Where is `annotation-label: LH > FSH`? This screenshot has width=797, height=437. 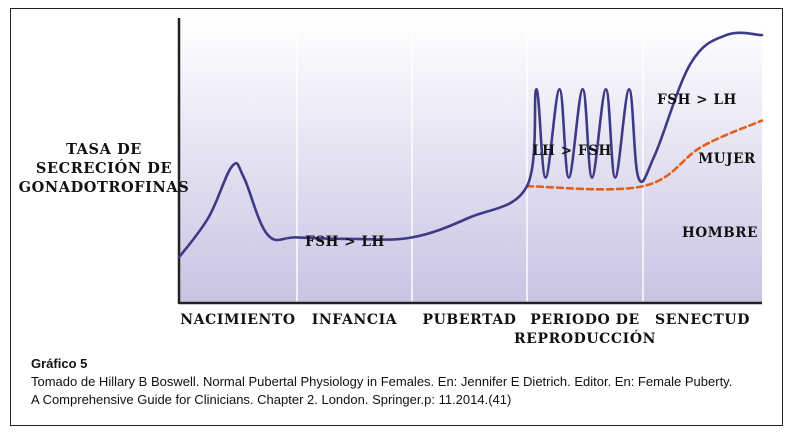 annotation-label: LH > FSH is located at coordinates (572, 151).